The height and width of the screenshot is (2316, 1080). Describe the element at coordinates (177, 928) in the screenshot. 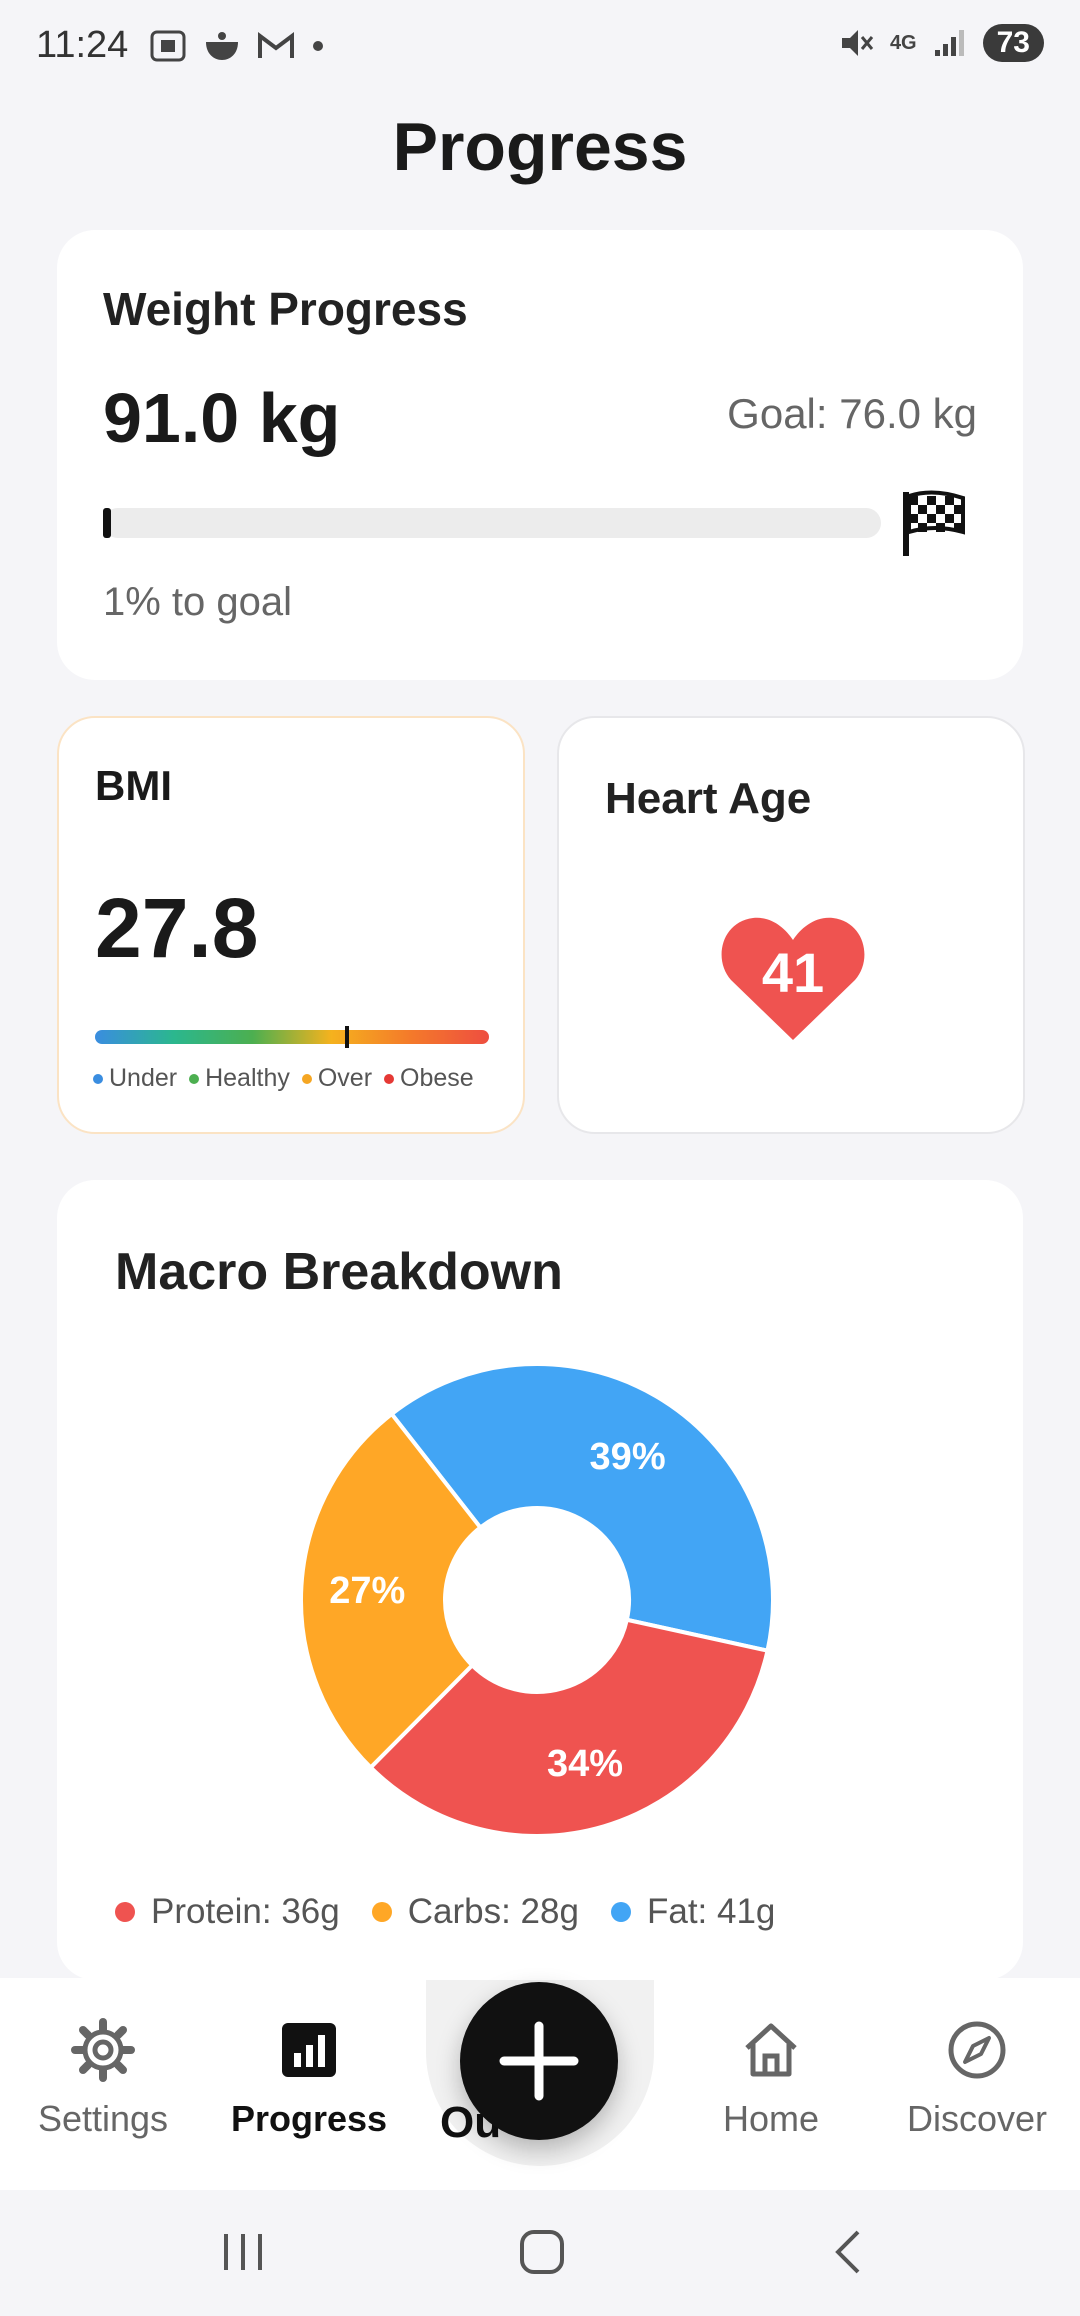

I see `bmi-value: 27.8` at that location.